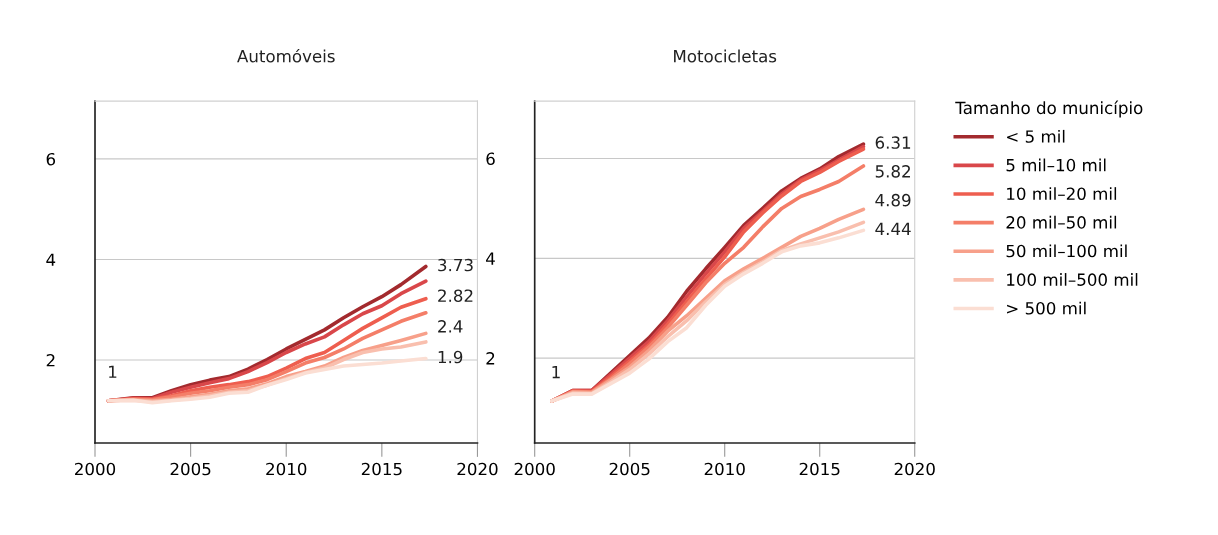 This screenshot has width=1218, height=535. What do you see at coordinates (1061, 222) in the screenshot?
I see `legend-label: 20 mil–50 mil` at bounding box center [1061, 222].